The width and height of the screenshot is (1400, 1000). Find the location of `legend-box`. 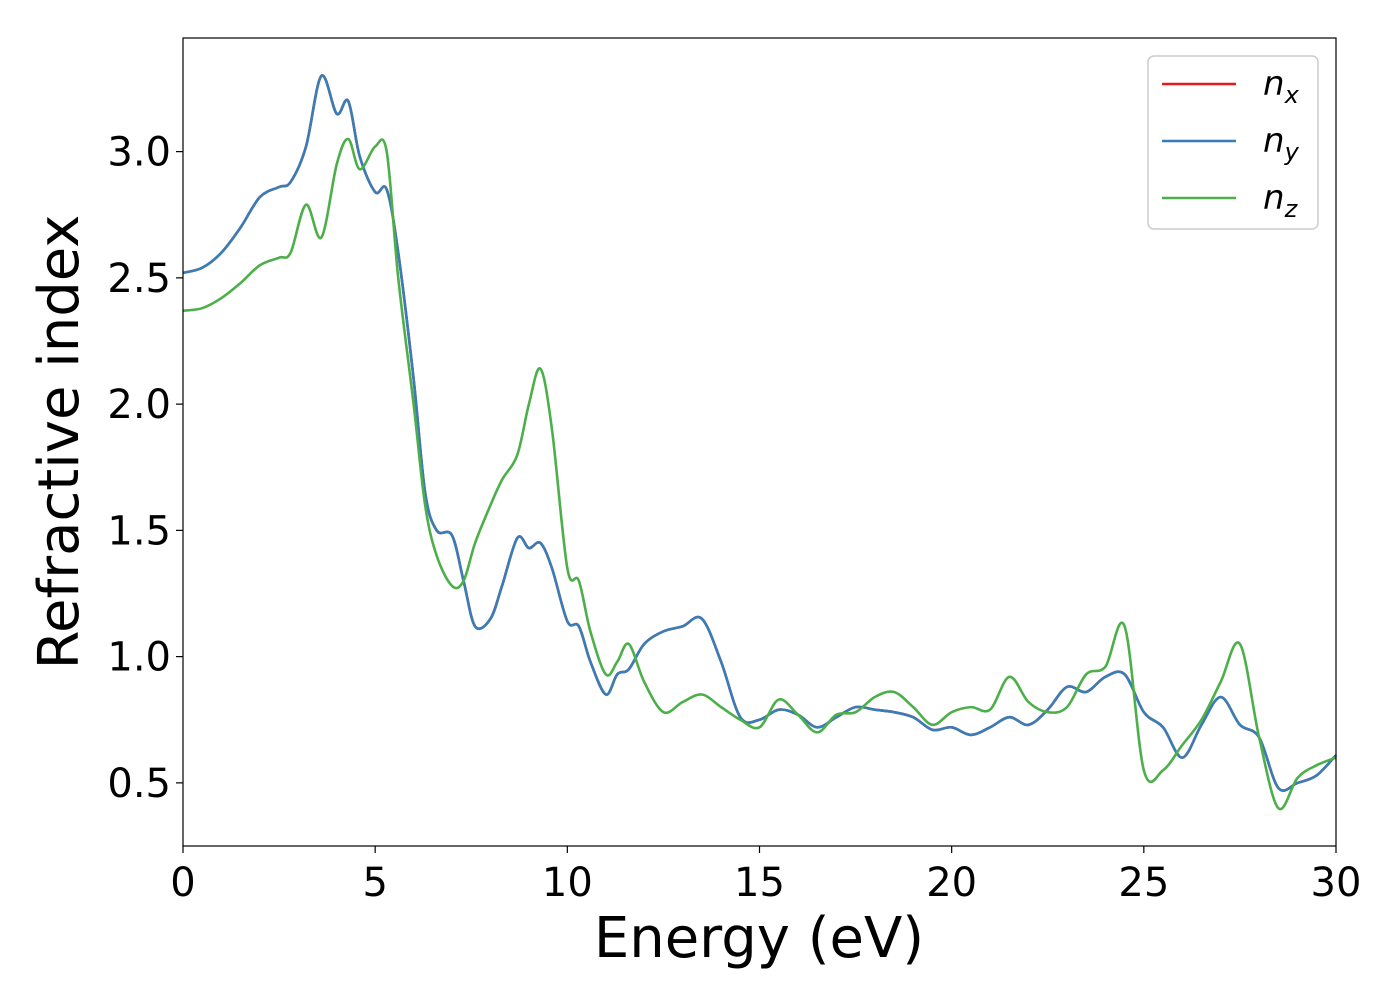

legend-box is located at coordinates (1233, 142).